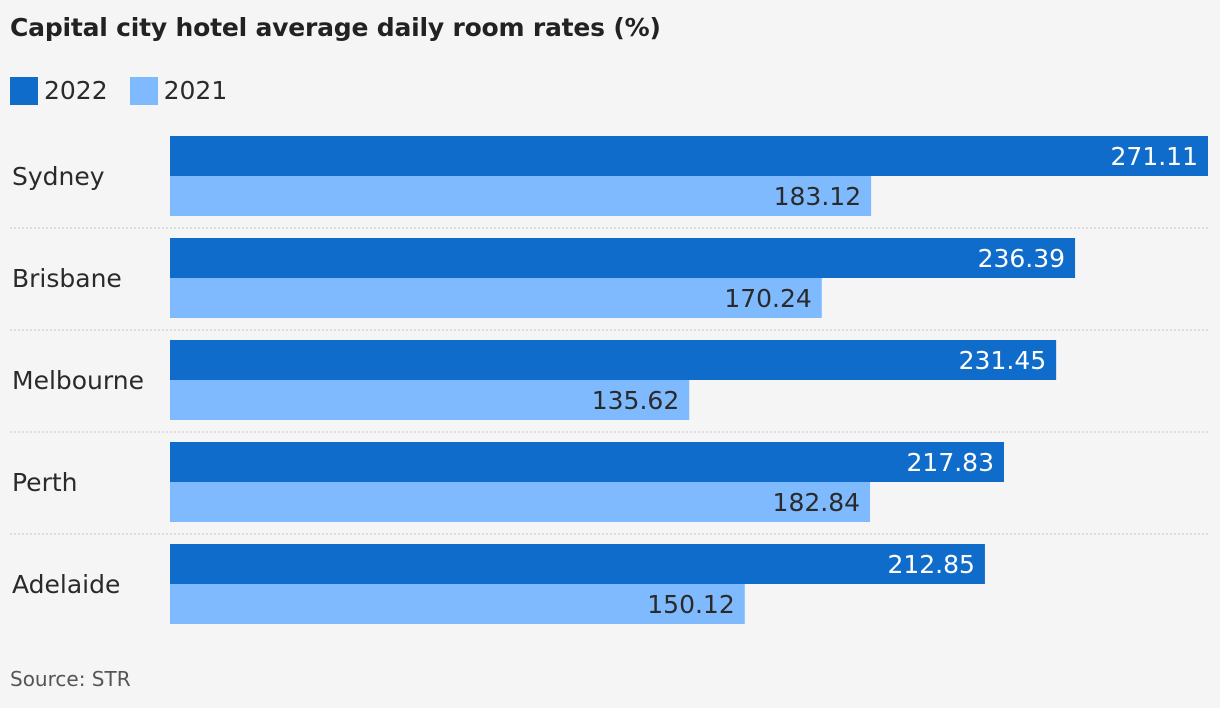 The image size is (1220, 708). I want to click on legend-label-2021: 2021, so click(195, 90).